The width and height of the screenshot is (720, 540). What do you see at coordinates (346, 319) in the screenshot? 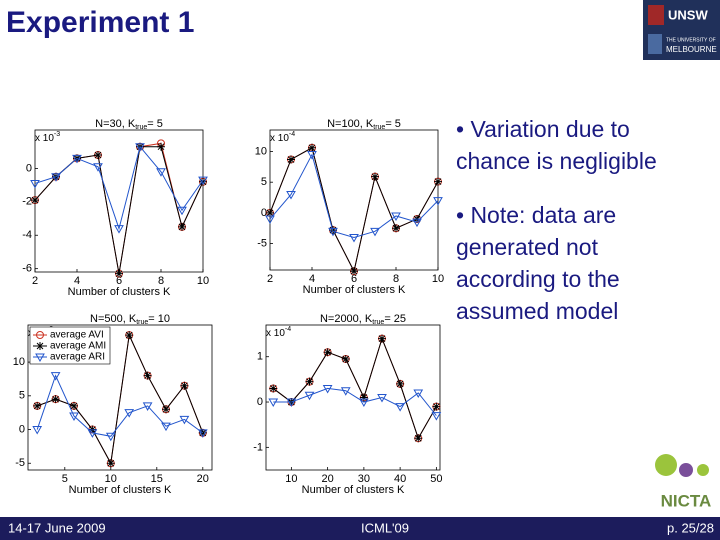
I see `chart-title-main: N=2000, K` at bounding box center [346, 319].